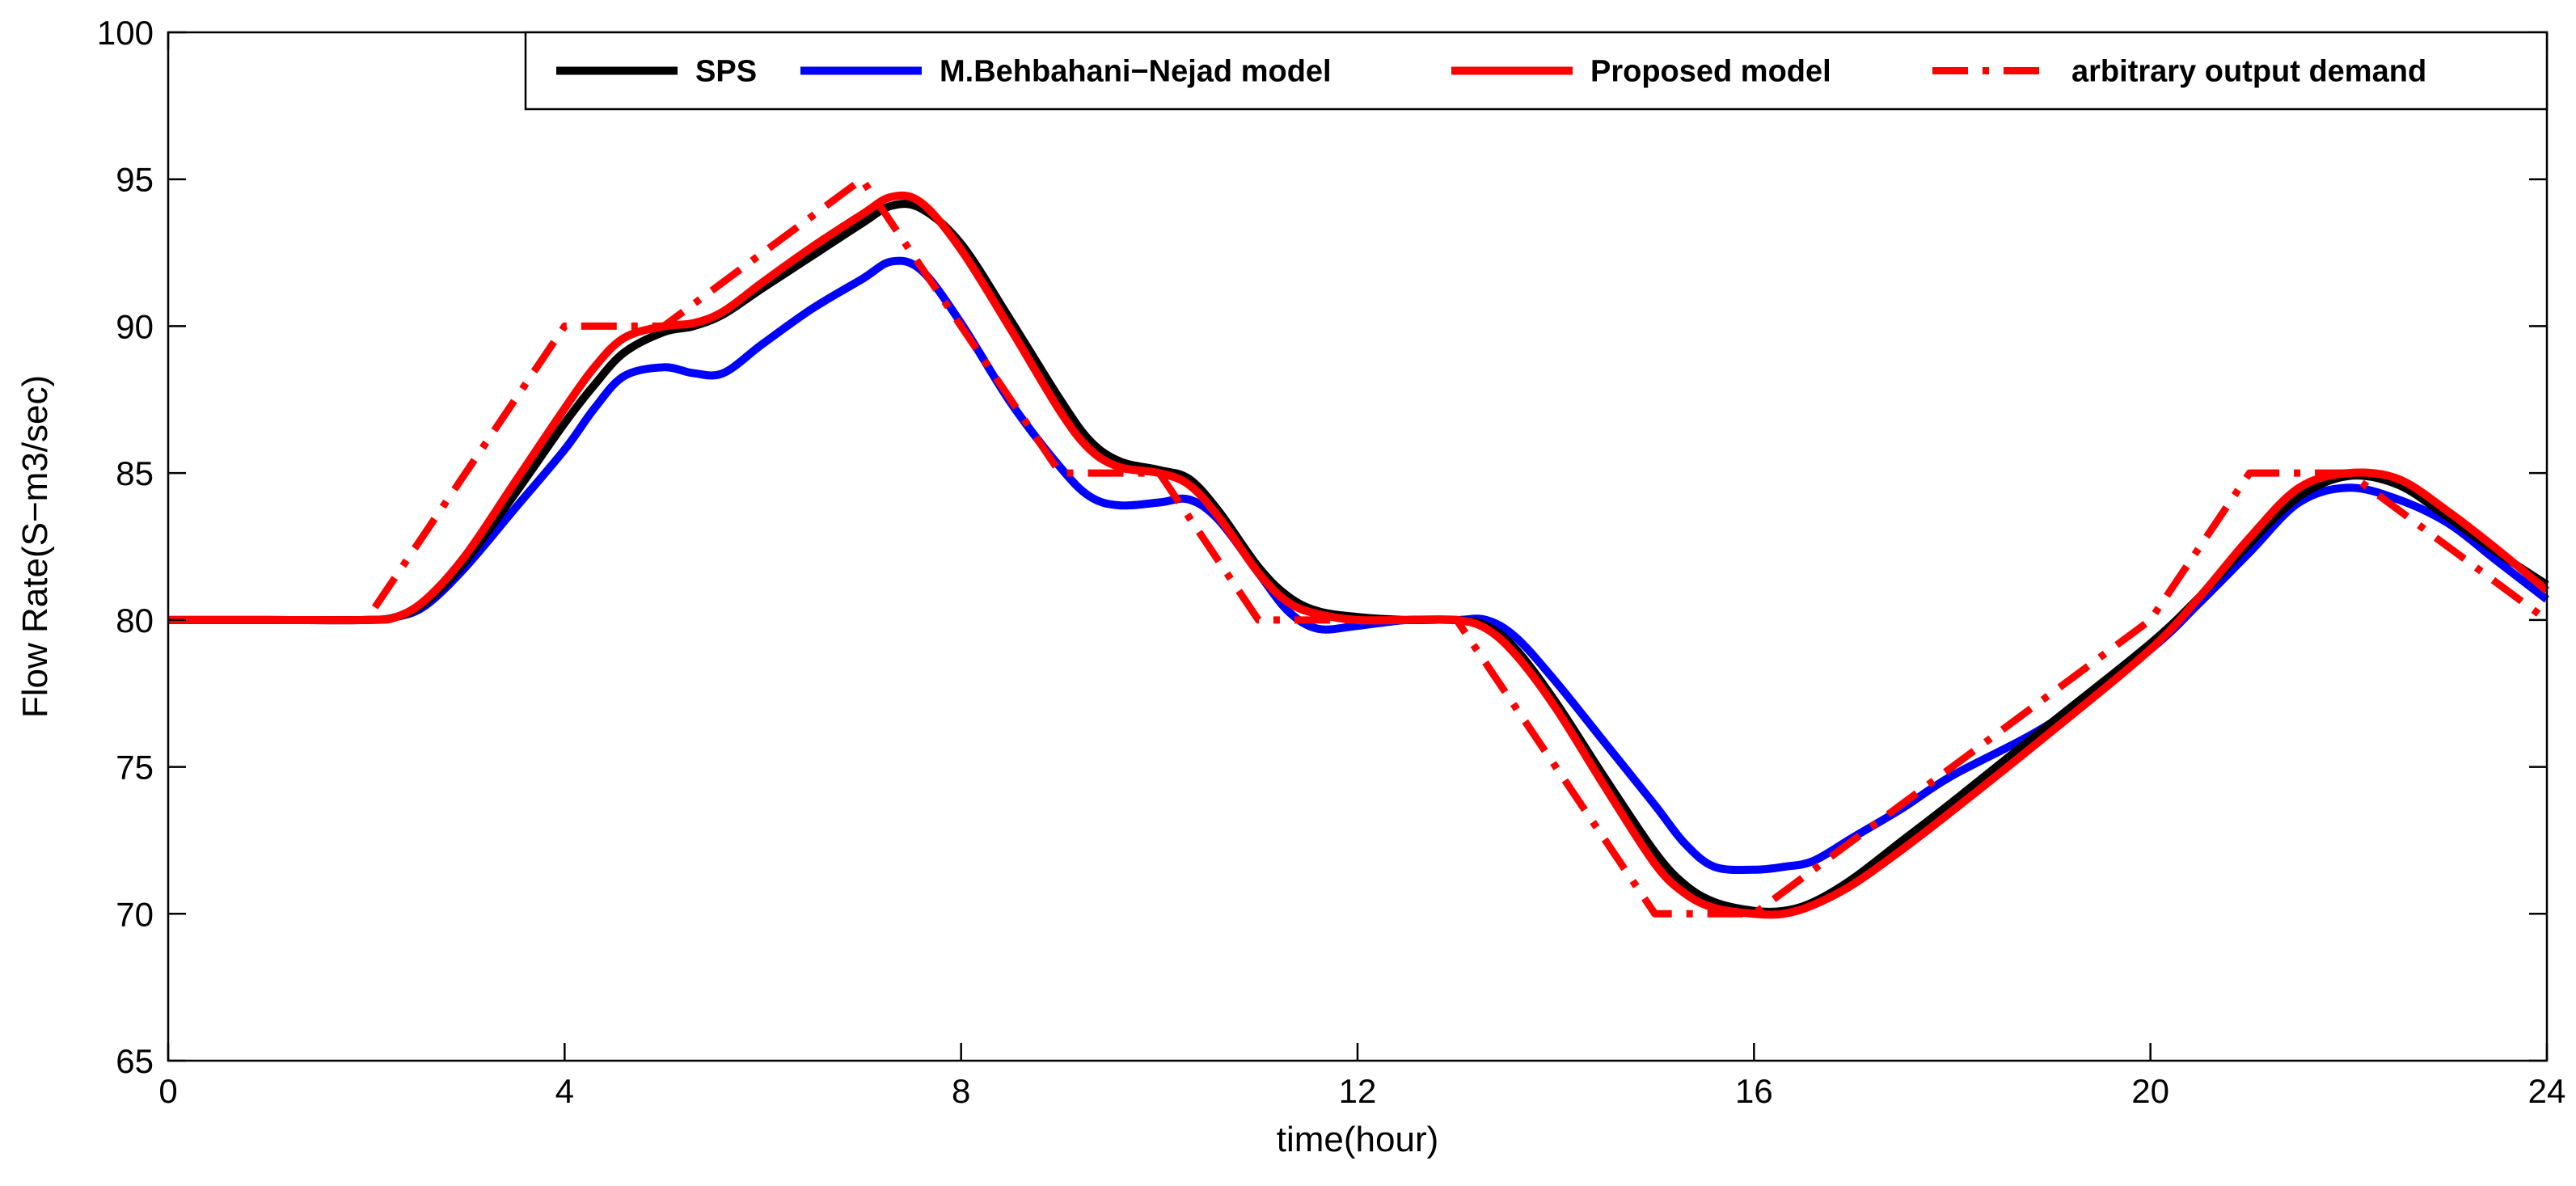 This screenshot has height=1186, width=2576. What do you see at coordinates (564, 1091) in the screenshot?
I see `x-tick-label: 4` at bounding box center [564, 1091].